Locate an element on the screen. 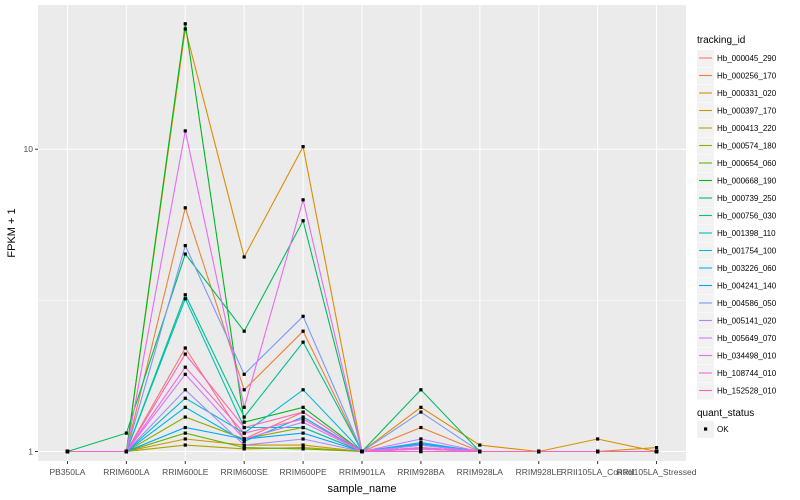 The image size is (800, 500). x-tick-label: RRII105LA_Control is located at coordinates (598, 472).